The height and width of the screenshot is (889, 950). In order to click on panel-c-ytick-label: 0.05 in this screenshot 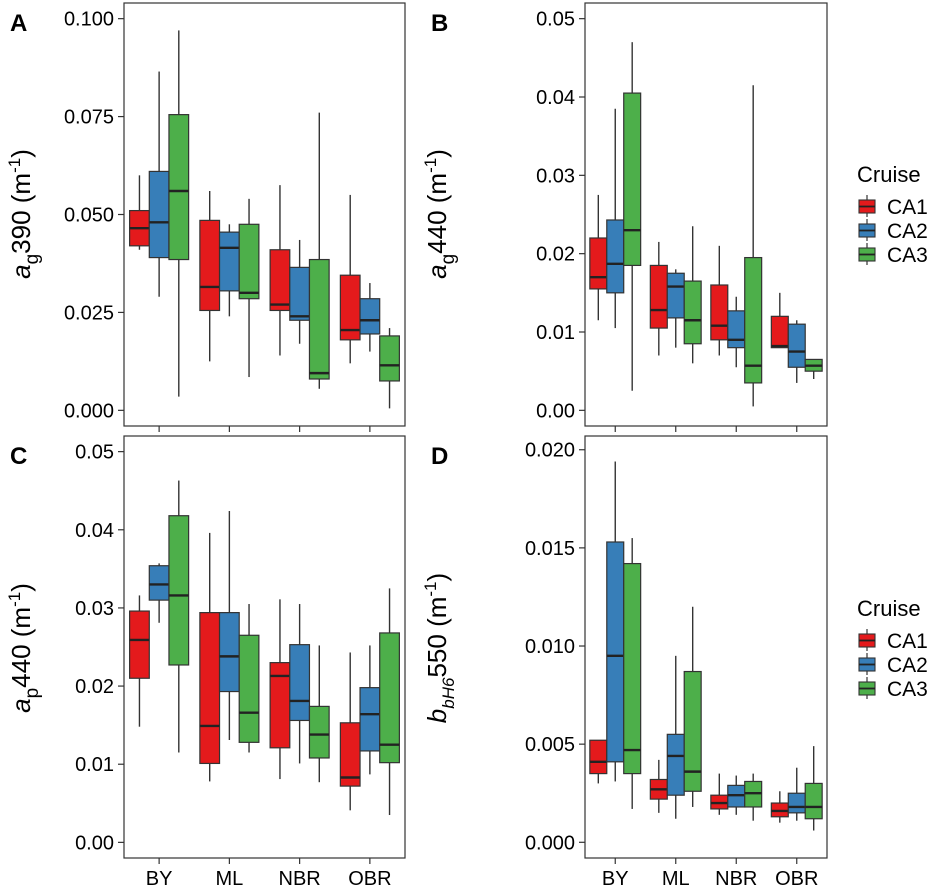, I will do `click(94, 453)`.